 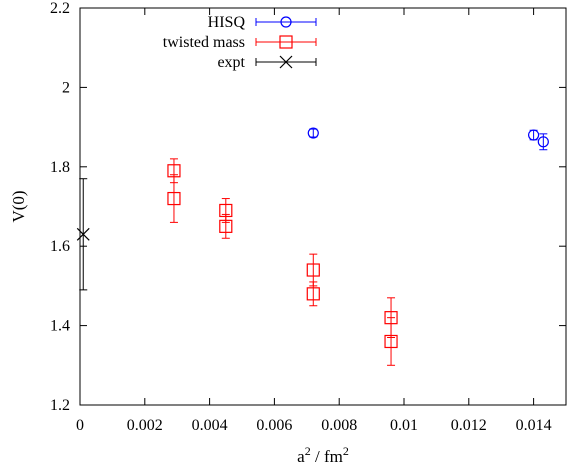 I want to click on x-axis-label-base: a, so click(x=301, y=456).